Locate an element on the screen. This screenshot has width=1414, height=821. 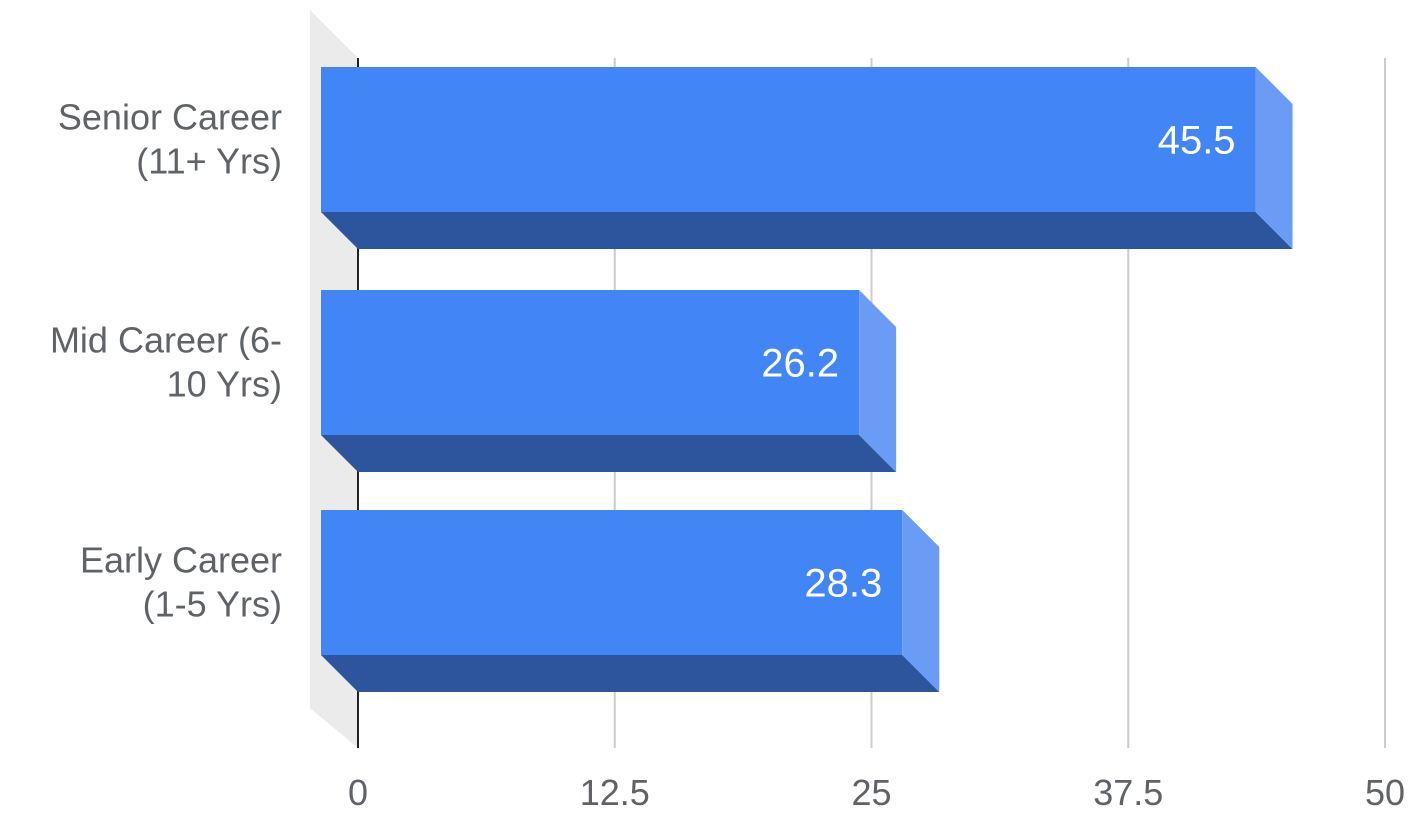
data-label: 26.2 is located at coordinates (800, 364).